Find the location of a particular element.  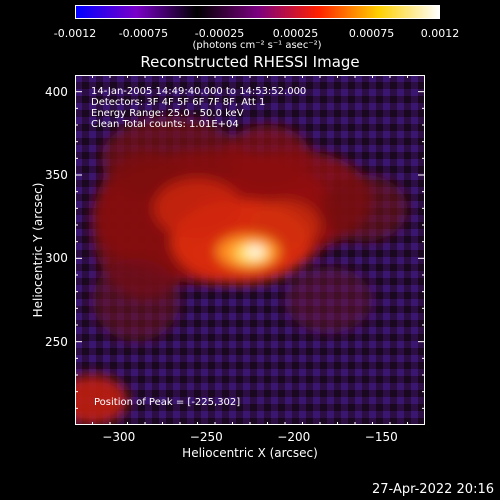

y-axis-label: Heliocentric Y (arcsec) is located at coordinates (38, 250).